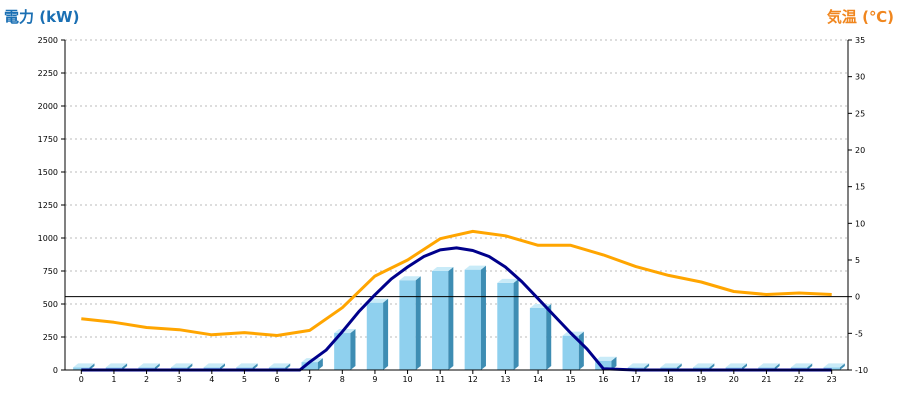 This screenshot has width=900, height=400. What do you see at coordinates (48, 139) in the screenshot?
I see `left-tick-label-1750: 1750` at bounding box center [48, 139].